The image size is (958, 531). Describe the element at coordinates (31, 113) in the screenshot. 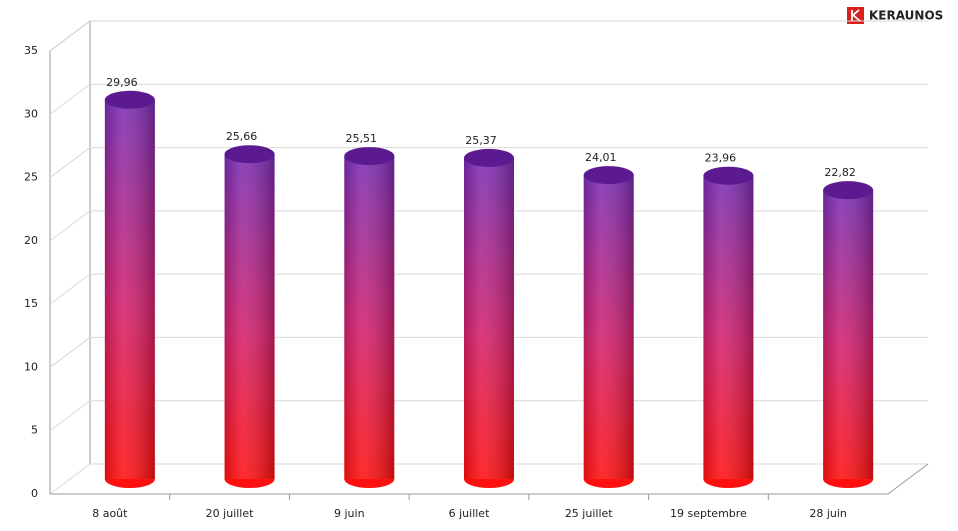

I see `y-tick-label: 30` at that location.